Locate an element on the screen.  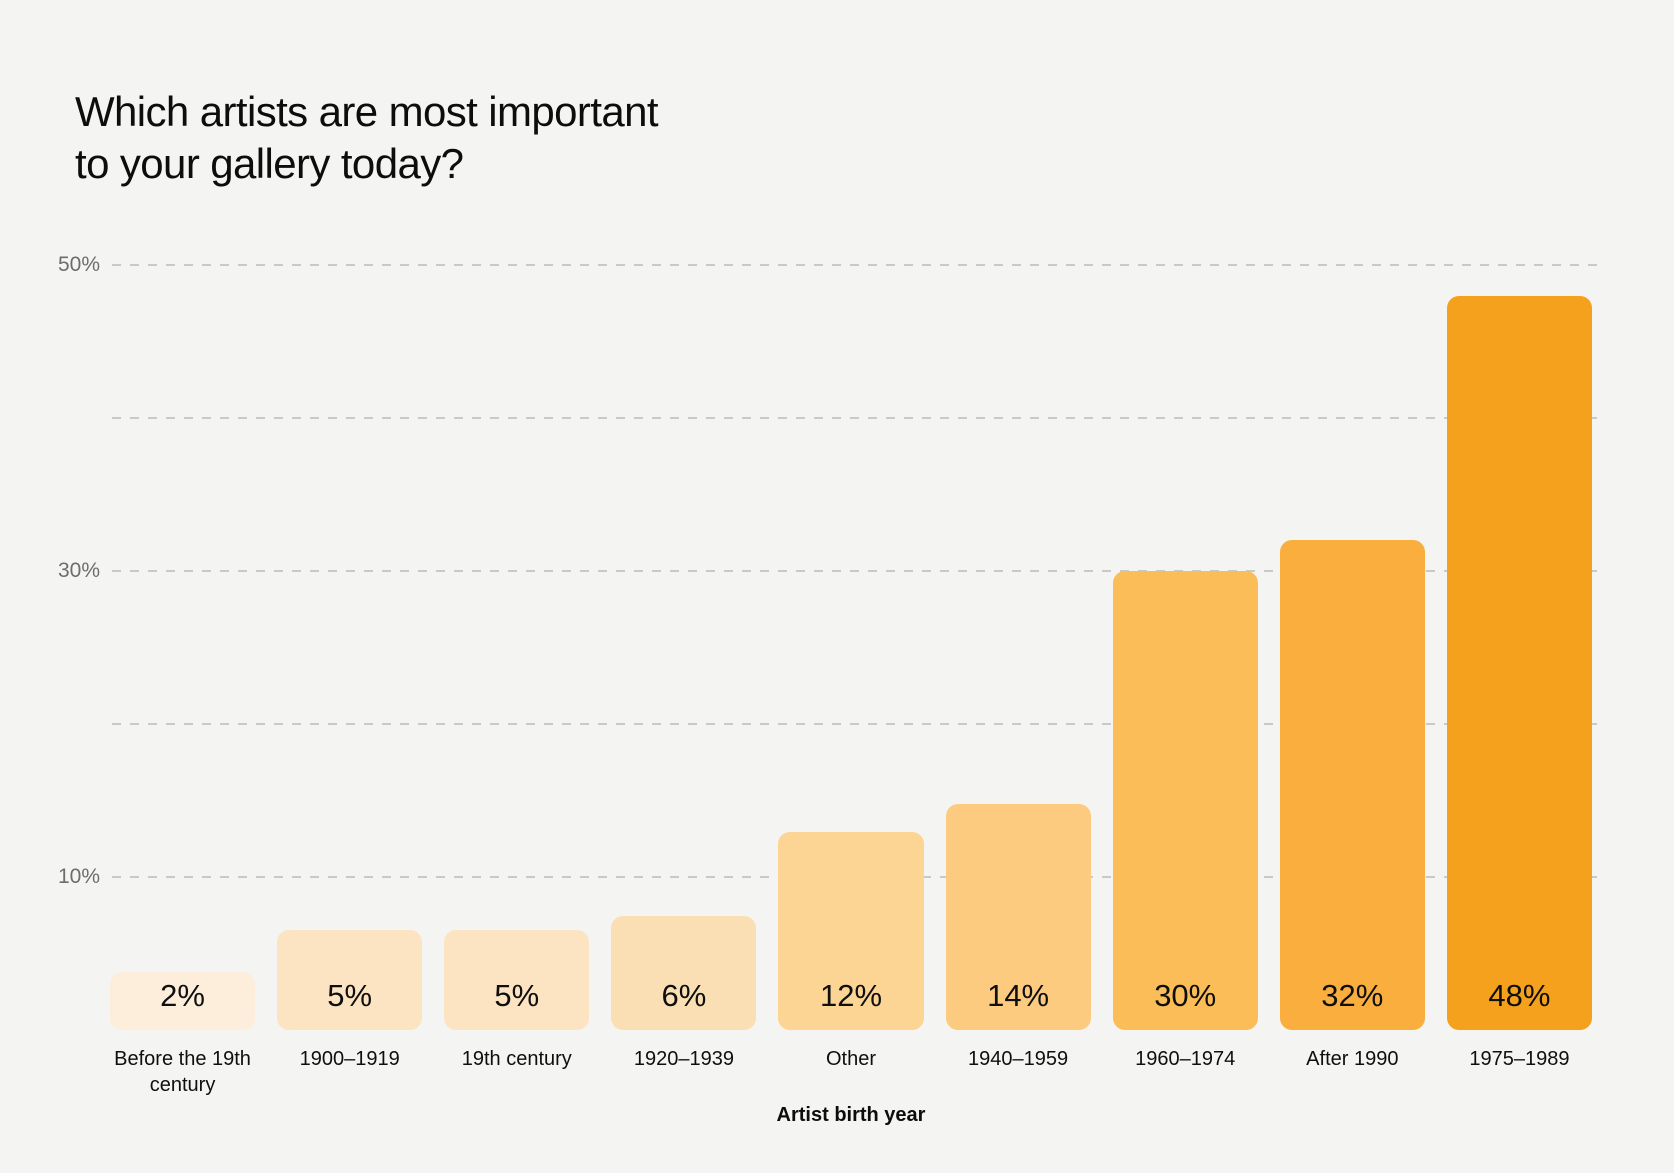
bar-value-label: 30% is located at coordinates (1185, 995).